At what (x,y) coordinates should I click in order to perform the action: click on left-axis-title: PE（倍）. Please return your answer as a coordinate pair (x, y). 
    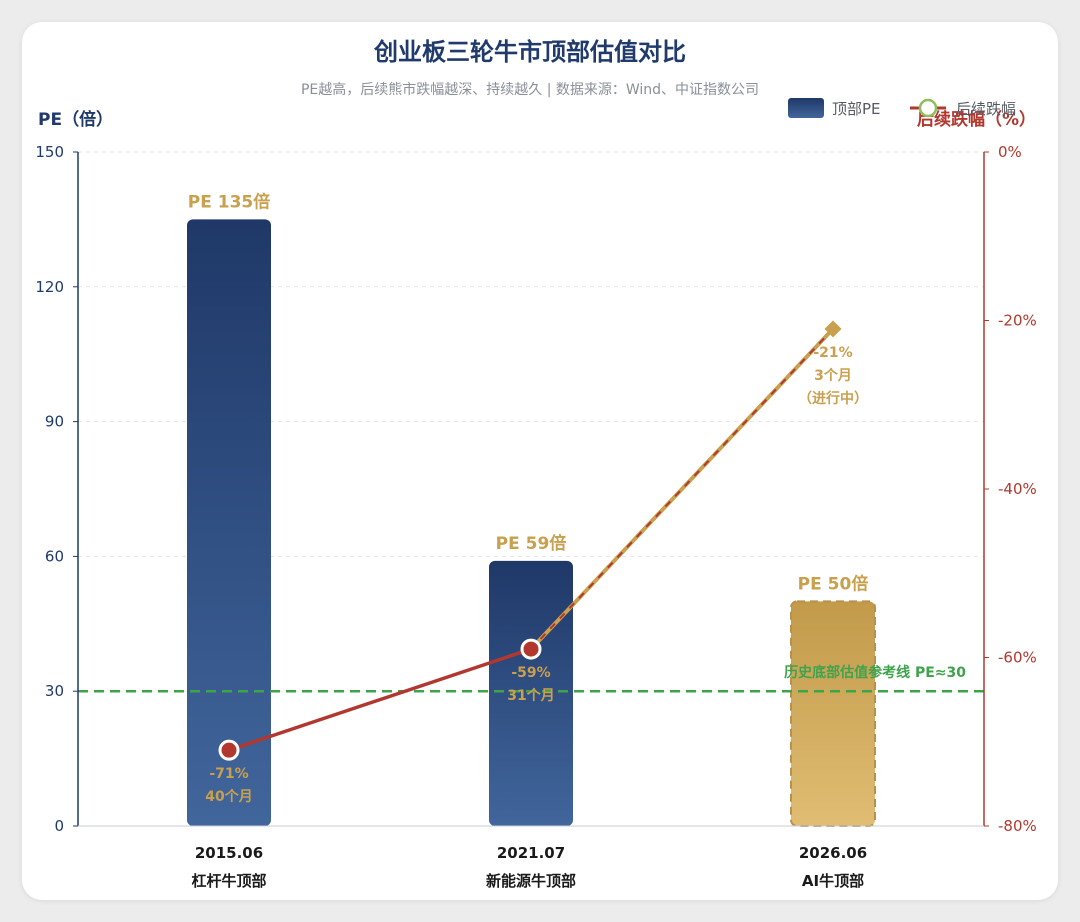
    Looking at the image, I should click on (75, 119).